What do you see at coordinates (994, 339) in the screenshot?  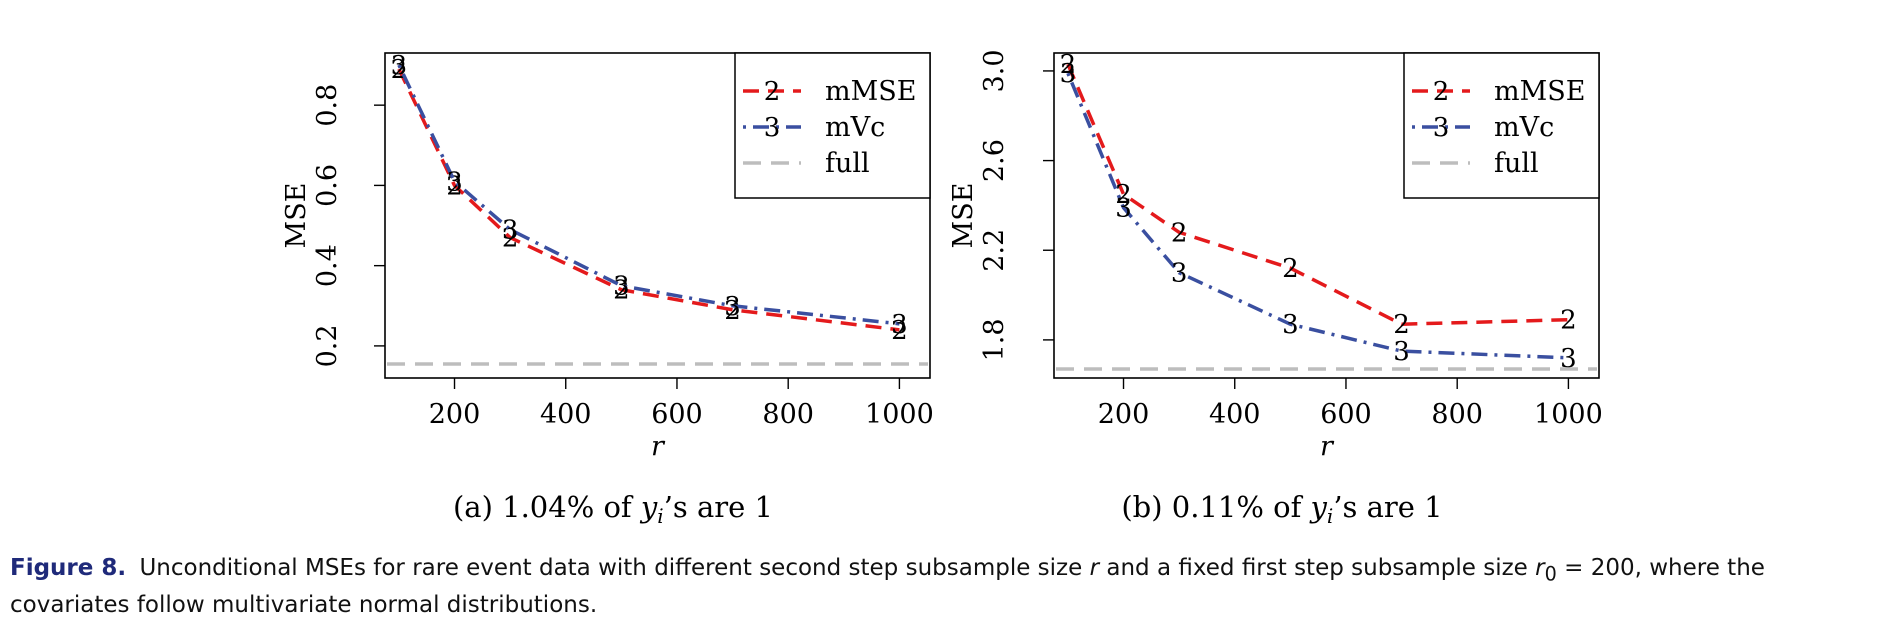 I see `y-tick-label: 1.8` at bounding box center [994, 339].